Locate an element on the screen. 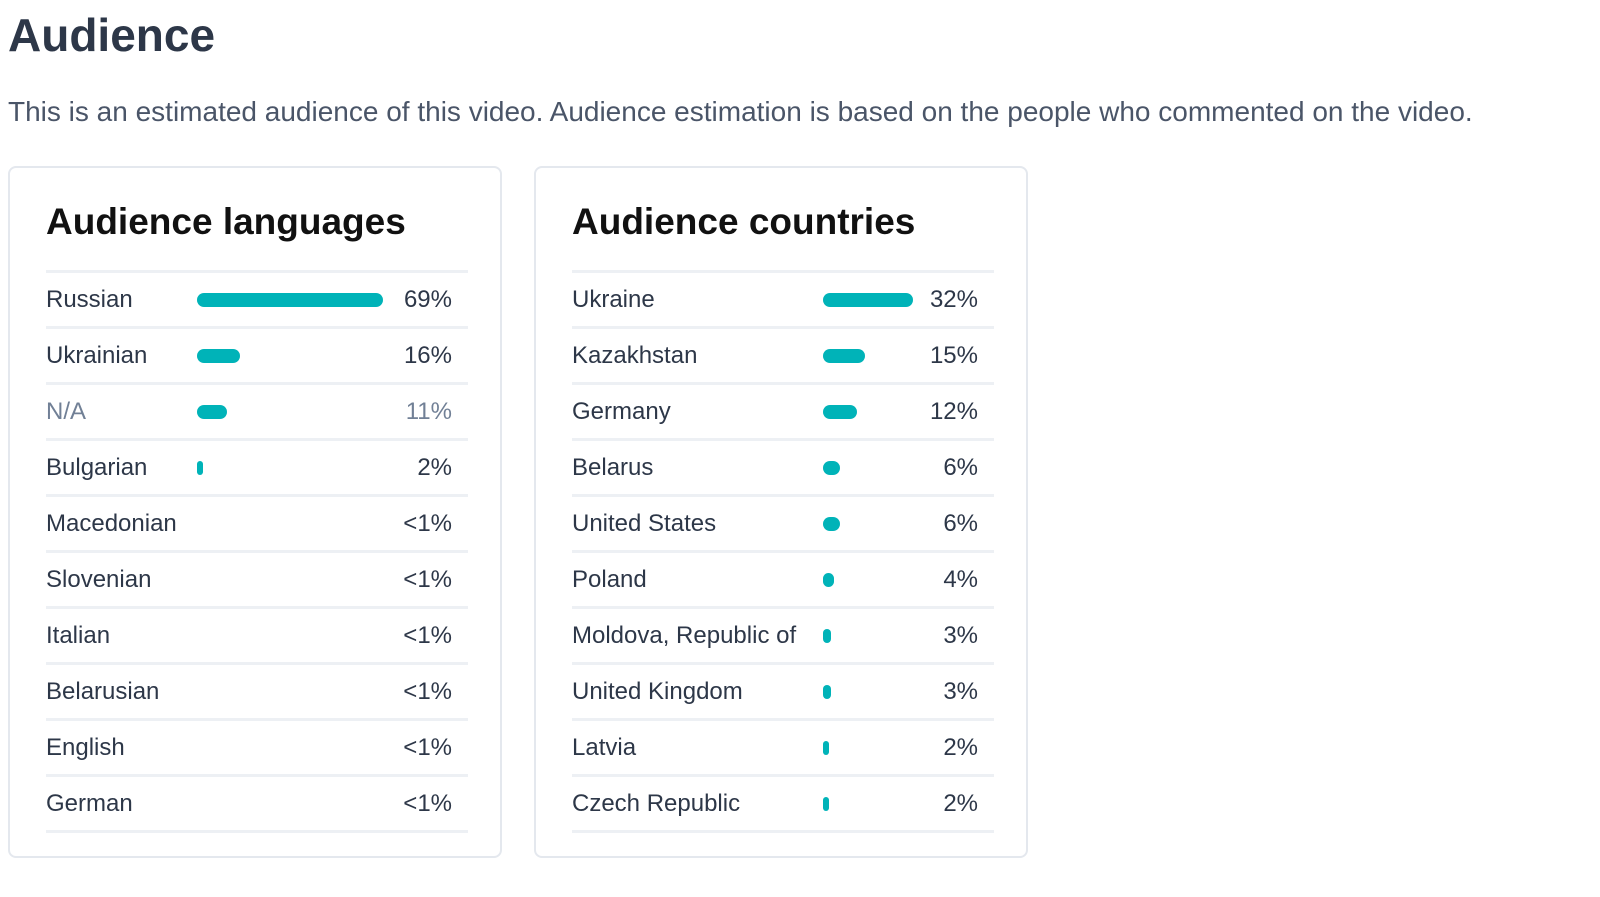 The image size is (1600, 897). list-item: Poland 4% is located at coordinates (783, 581).